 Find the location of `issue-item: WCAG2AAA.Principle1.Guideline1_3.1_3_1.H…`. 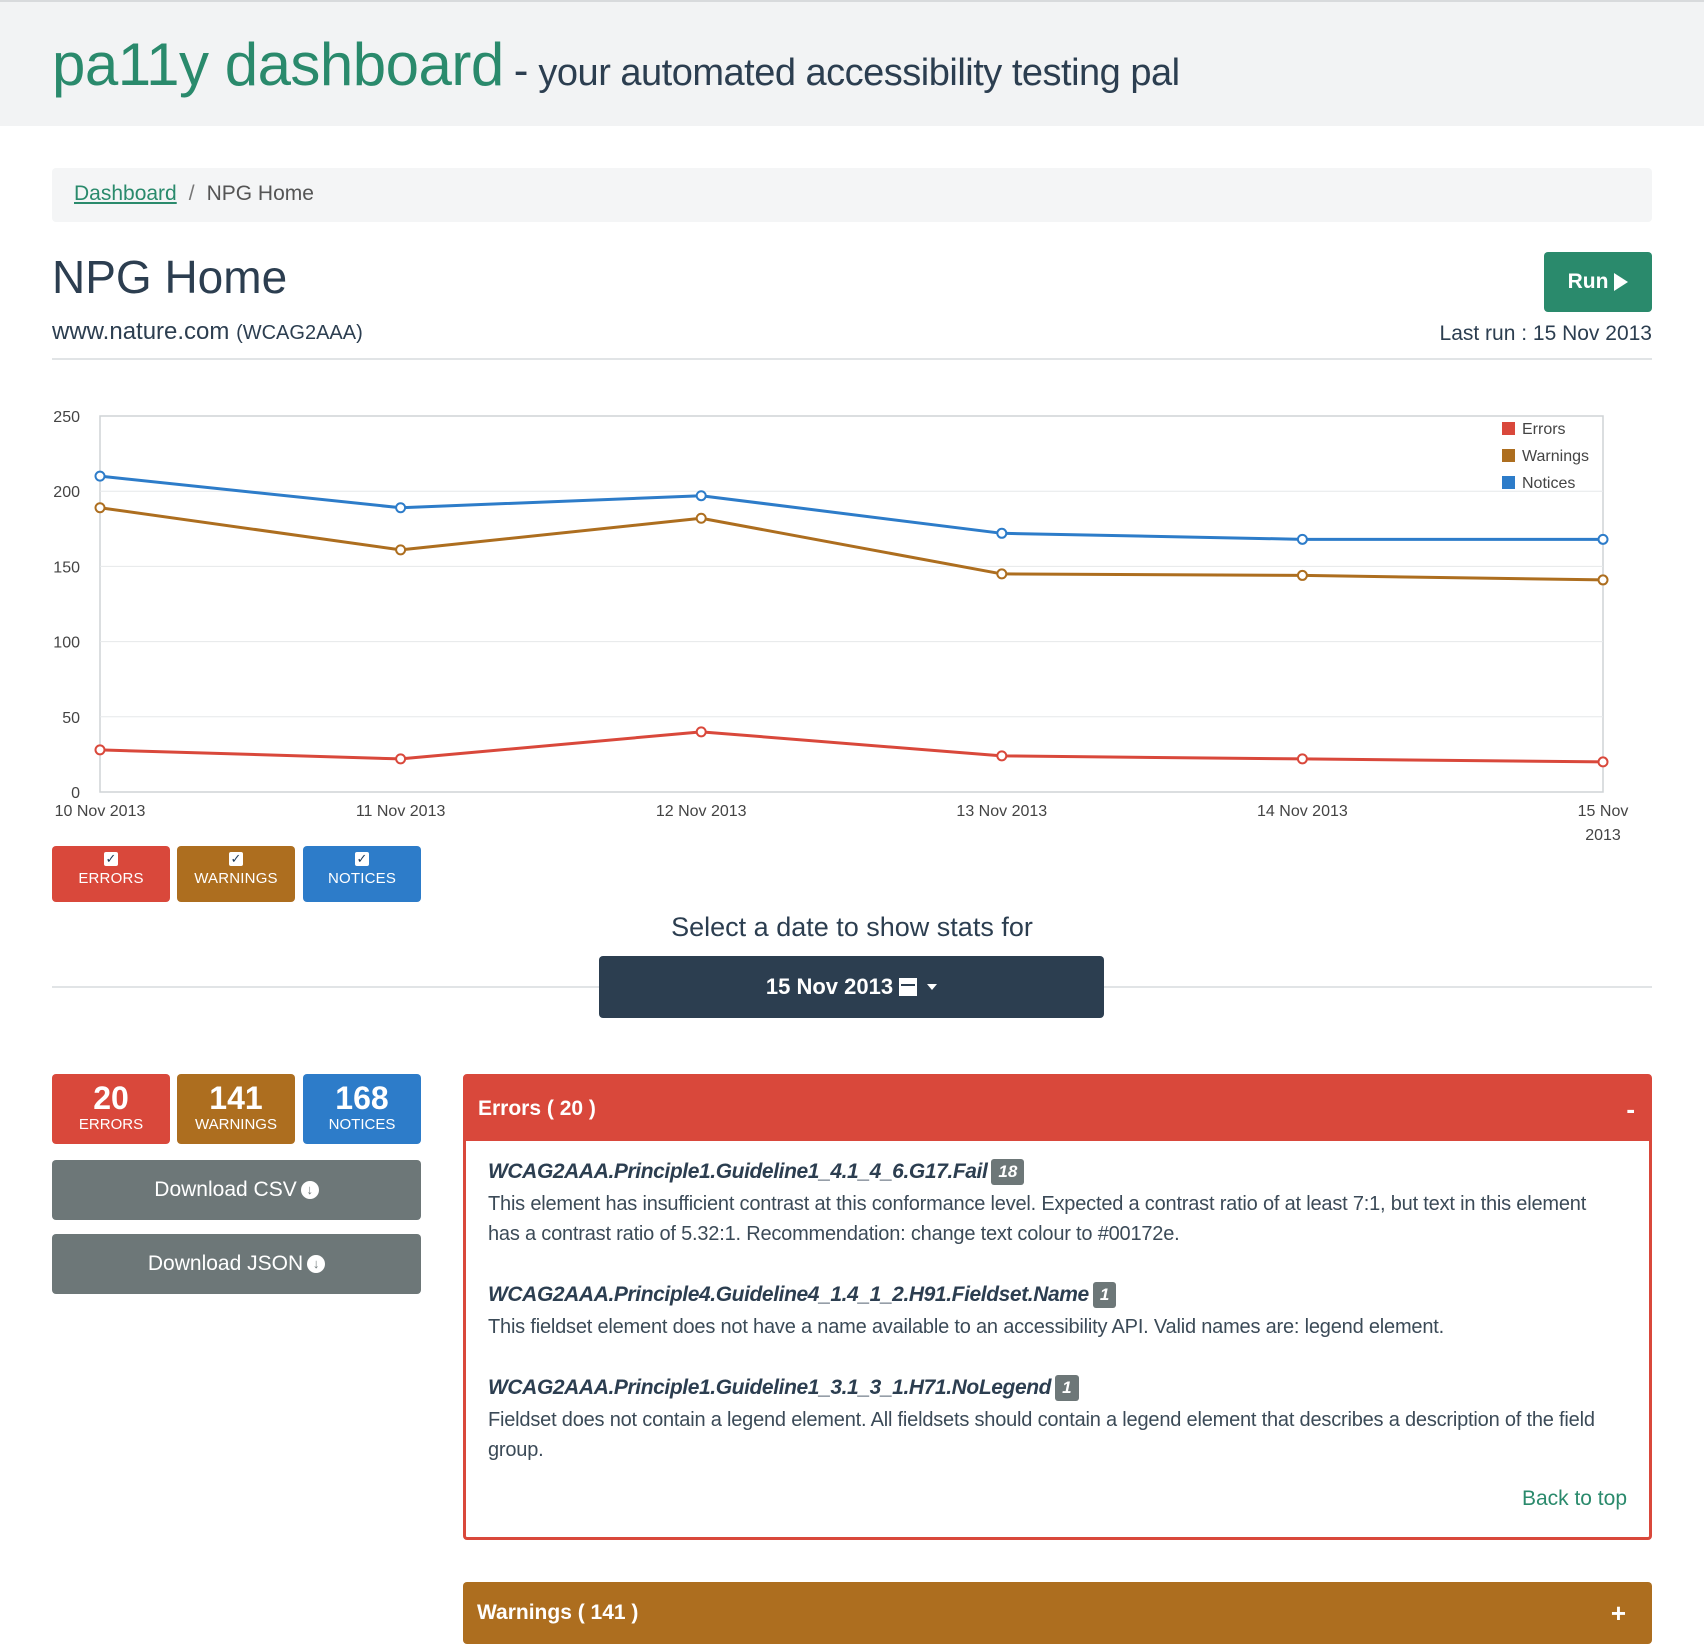

issue-item: WCAG2AAA.Principle1.Guideline1_3.1_3_1.H… is located at coordinates (1050, 1420).